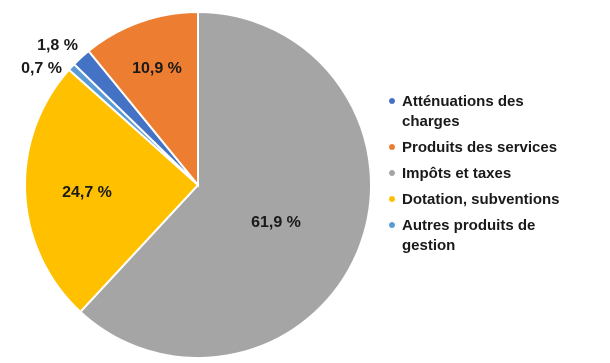 Image resolution: width=610 pixels, height=363 pixels. I want to click on legend-item-4: Autres produits de gestion, so click(462, 235).